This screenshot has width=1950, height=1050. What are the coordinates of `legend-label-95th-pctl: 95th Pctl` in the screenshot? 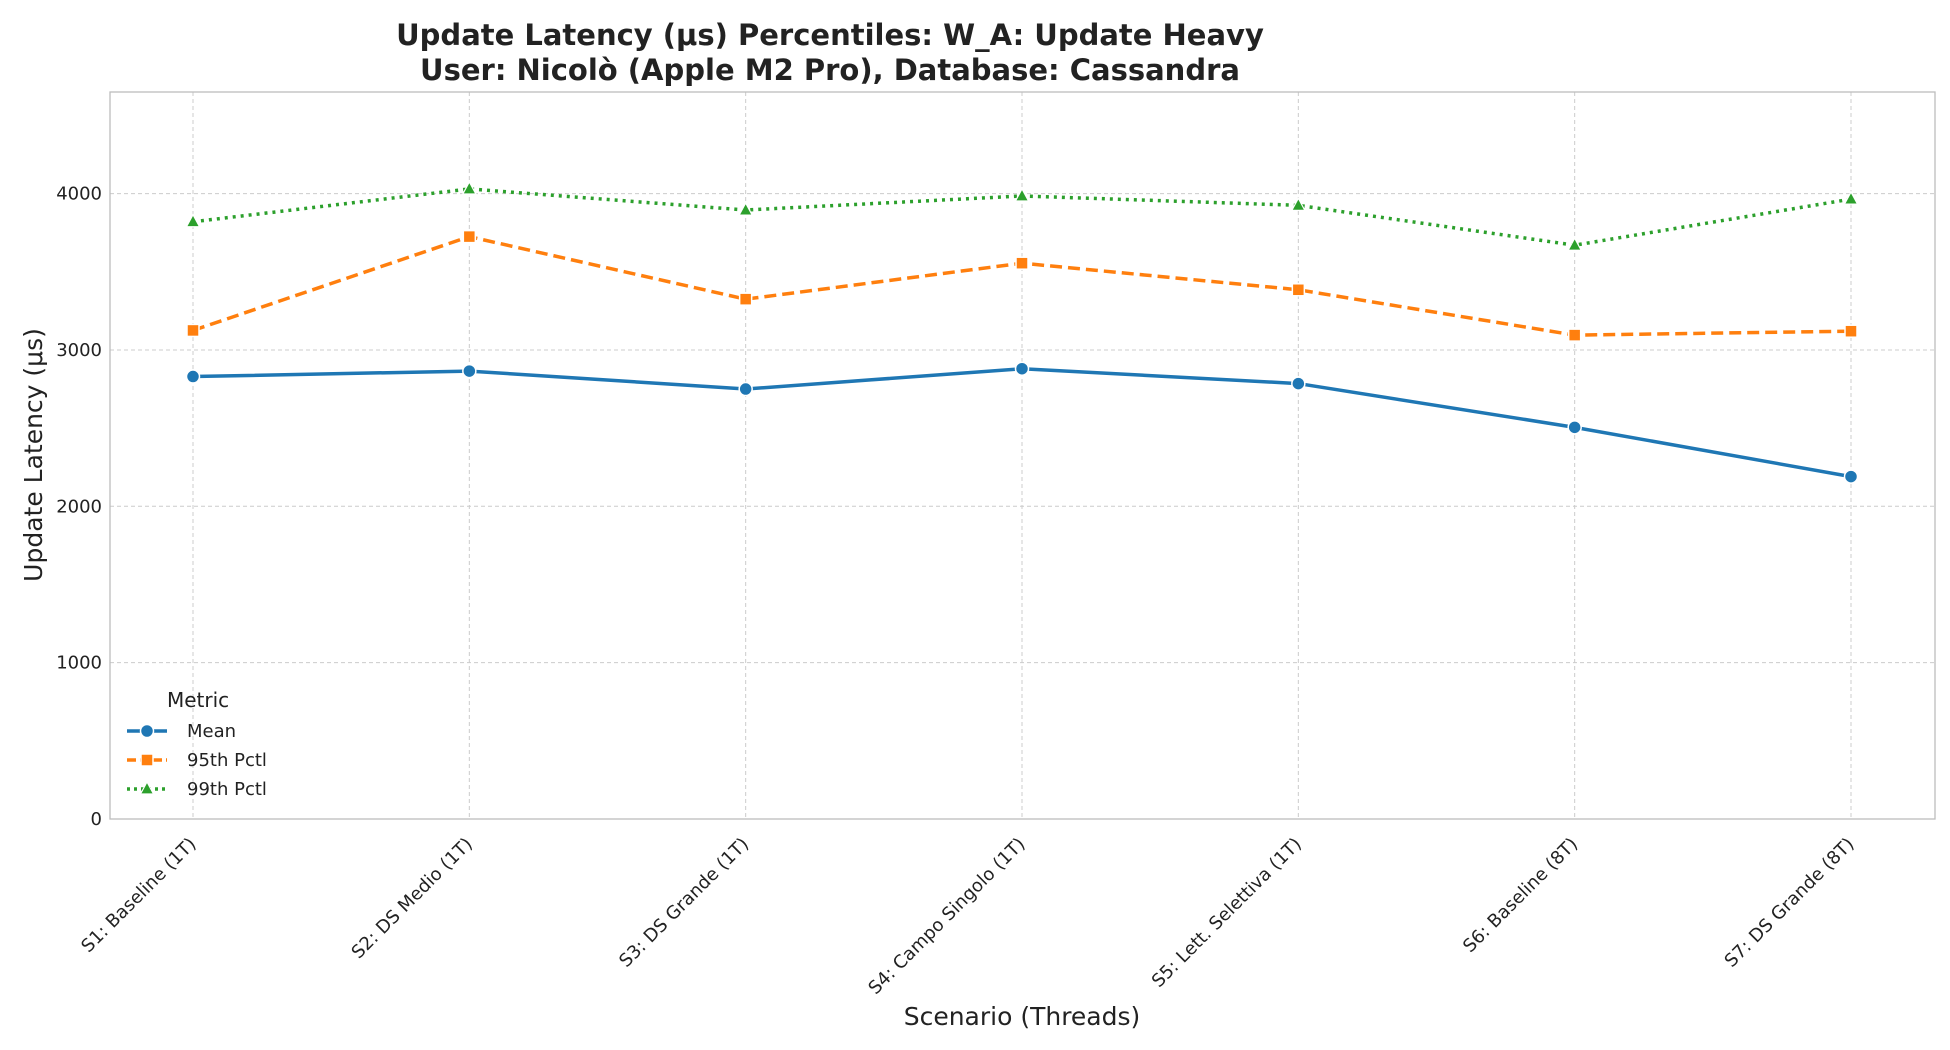 It's located at (227, 760).